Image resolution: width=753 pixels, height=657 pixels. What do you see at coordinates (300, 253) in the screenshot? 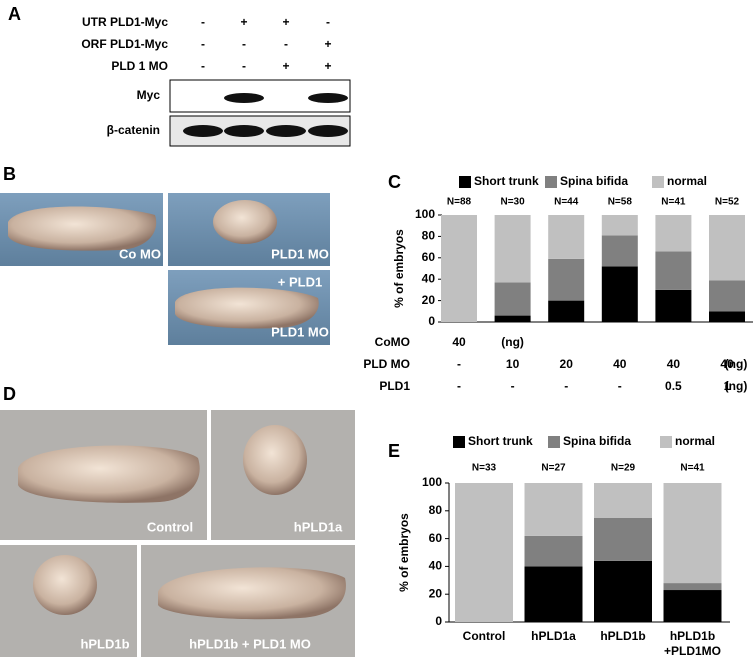
I see `image-caption: PLD1 MO` at bounding box center [300, 253].